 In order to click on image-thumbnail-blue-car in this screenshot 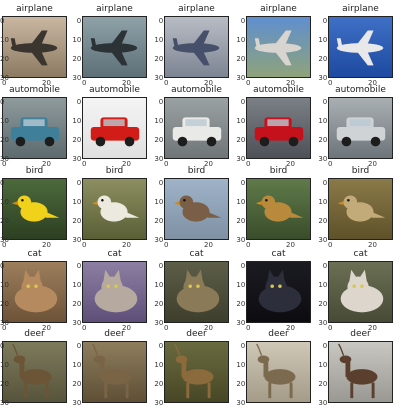, I will do `click(34, 128)`.